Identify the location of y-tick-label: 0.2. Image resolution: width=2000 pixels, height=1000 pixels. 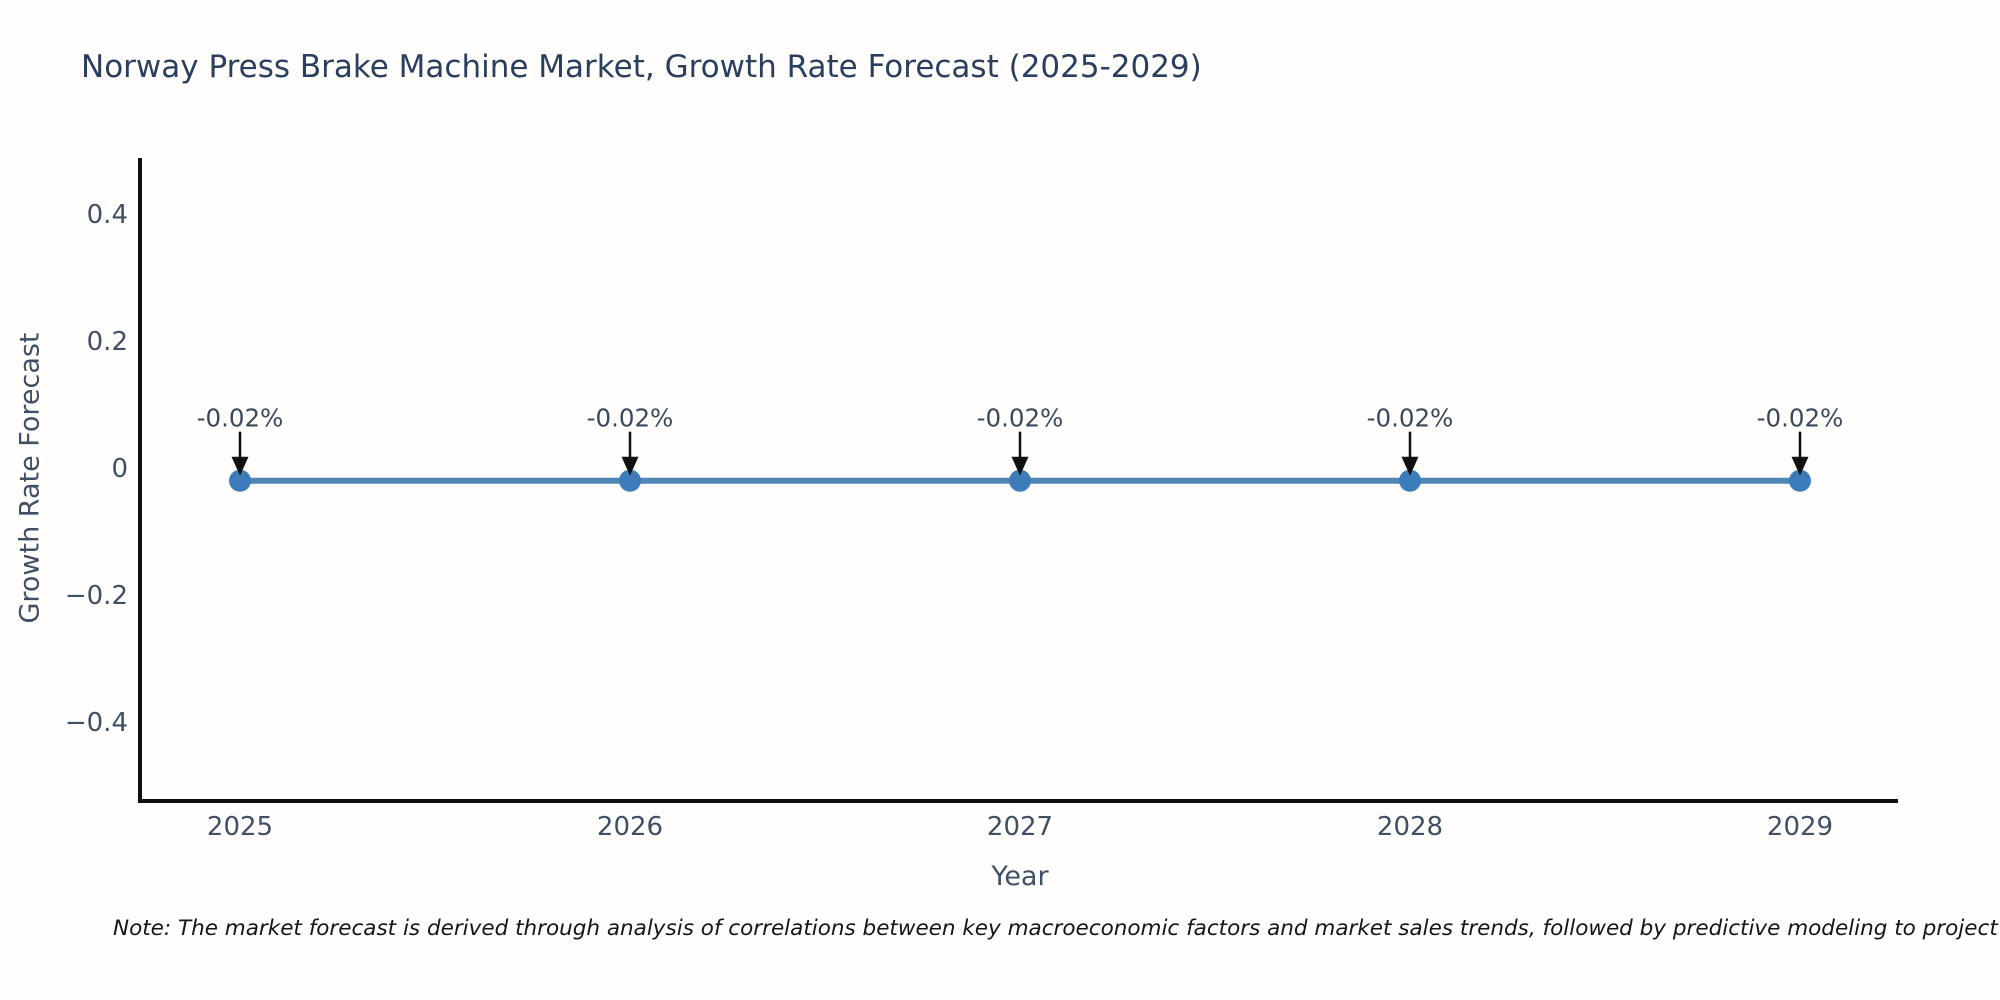
(107, 342).